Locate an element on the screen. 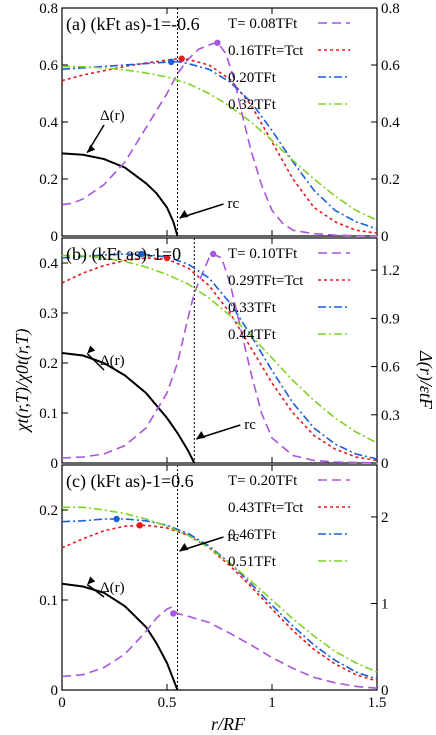 The height and width of the screenshot is (735, 436). y2-tick-label: 2 is located at coordinates (385, 518).